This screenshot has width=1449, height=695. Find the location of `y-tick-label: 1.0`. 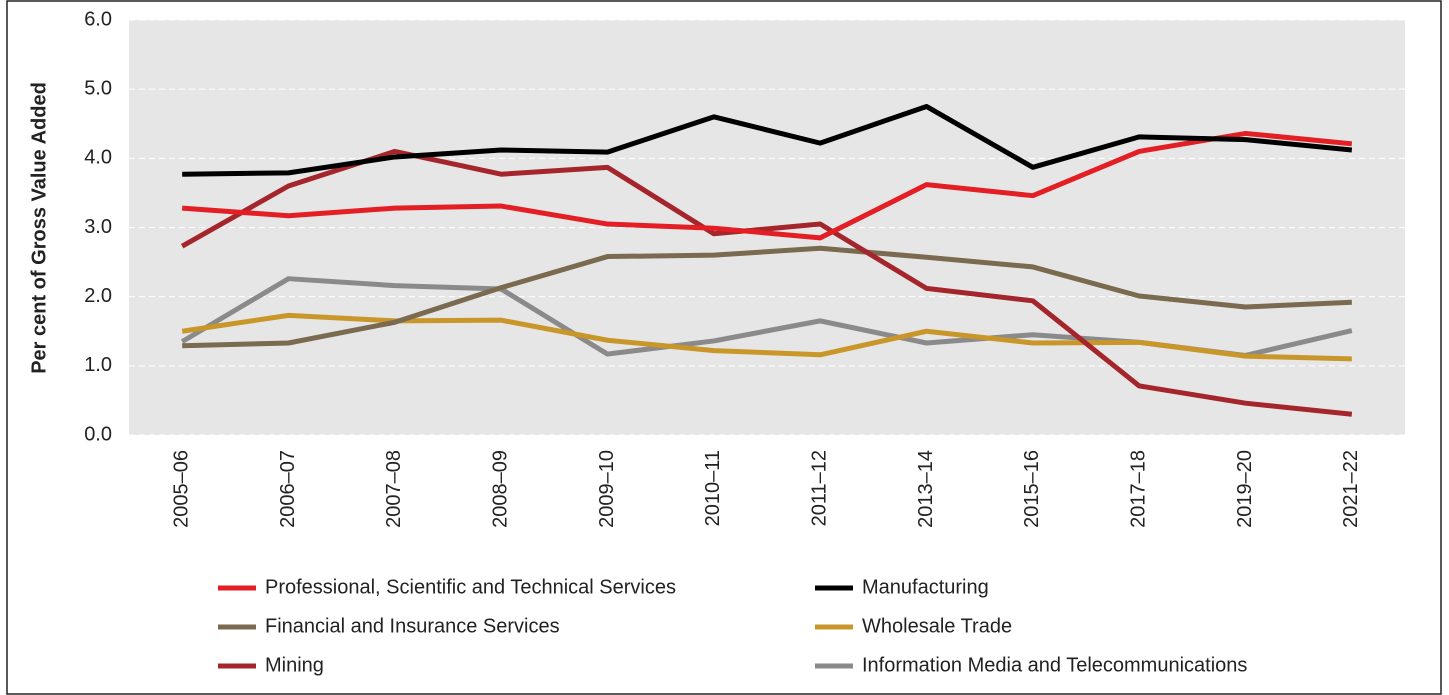

y-tick-label: 1.0 is located at coordinates (98, 365).